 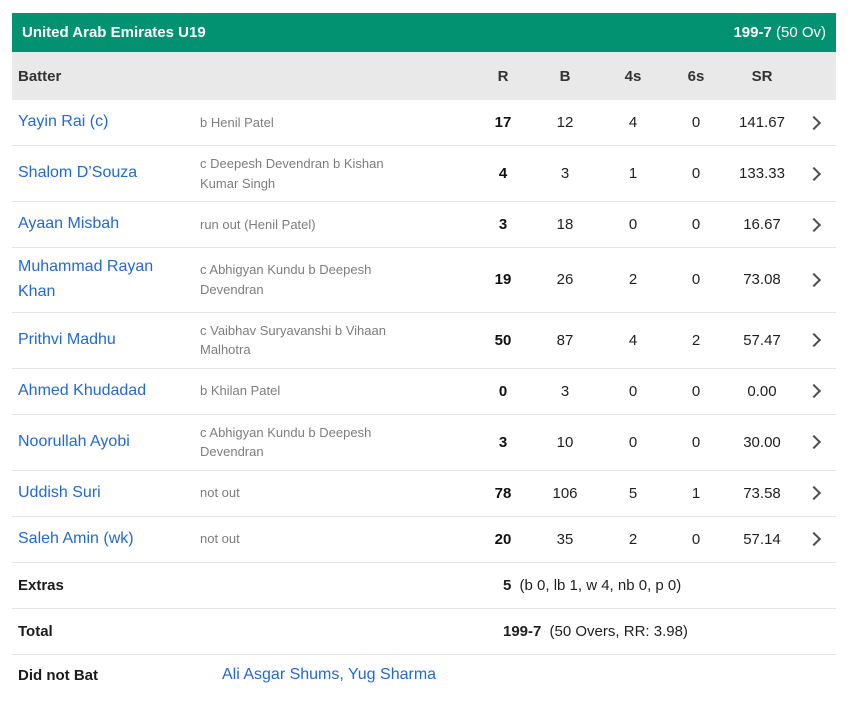 What do you see at coordinates (237, 122) in the screenshot?
I see `dismissal-text: b Henil Patel` at bounding box center [237, 122].